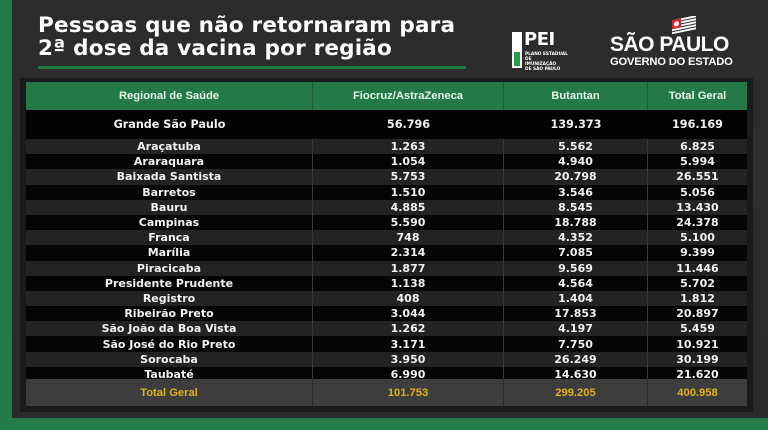 Image resolution: width=768 pixels, height=430 pixels. I want to click on total-butantan: 299.205, so click(576, 392).